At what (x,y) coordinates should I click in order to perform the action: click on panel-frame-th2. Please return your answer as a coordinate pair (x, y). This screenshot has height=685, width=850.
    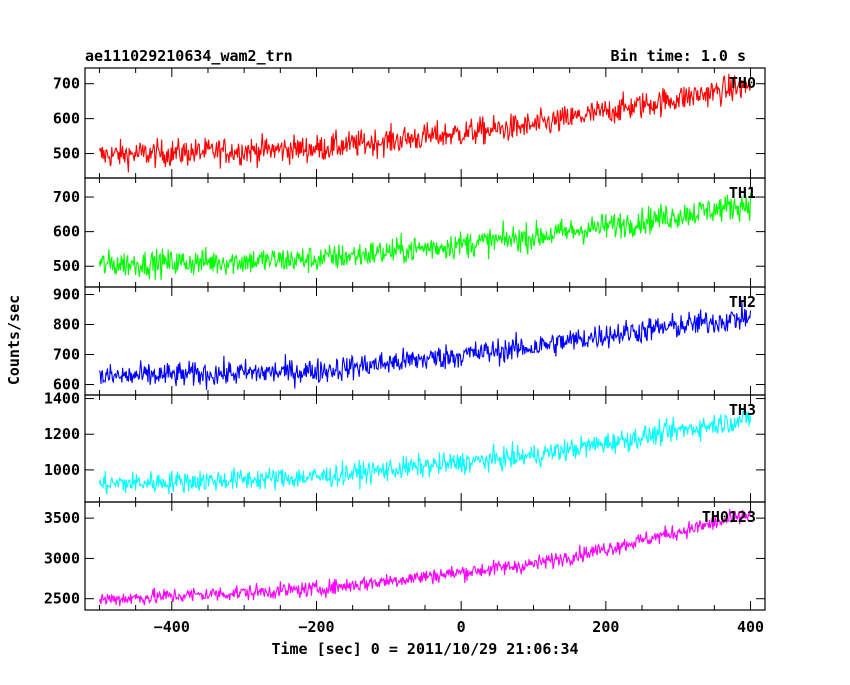
    Looking at the image, I should click on (425, 341).